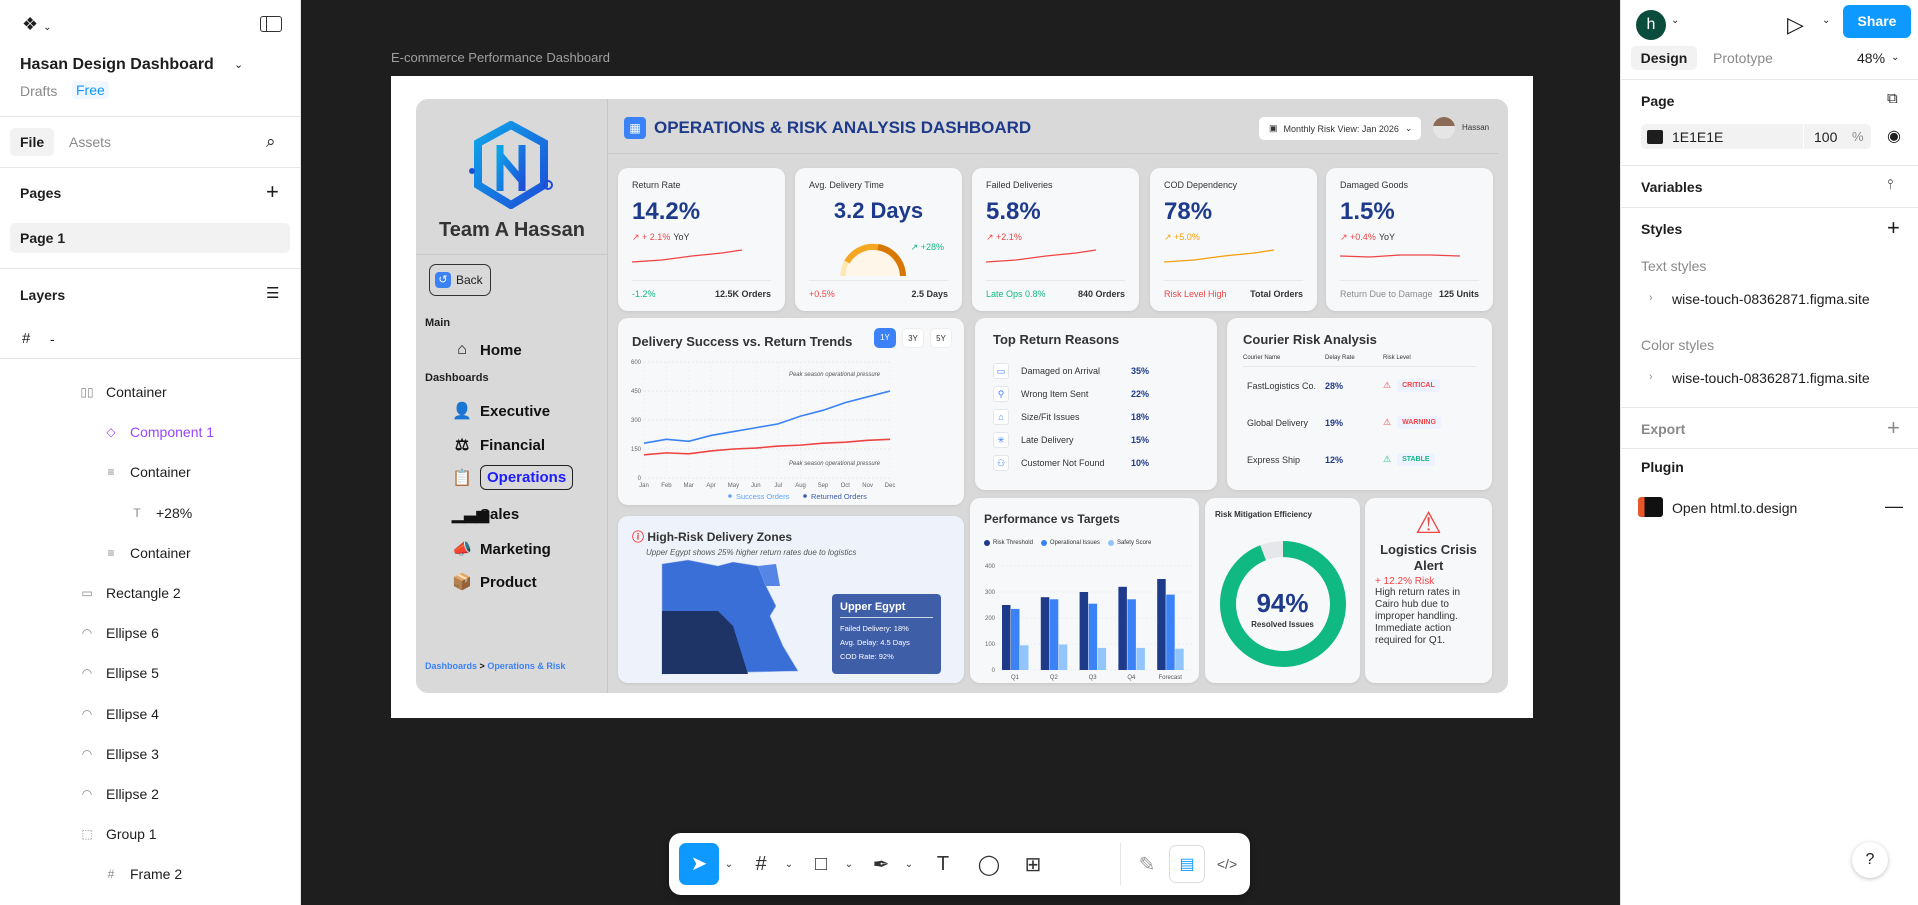 The image size is (1918, 905). What do you see at coordinates (161, 513) in the screenshot?
I see `layer-item: T +28%` at bounding box center [161, 513].